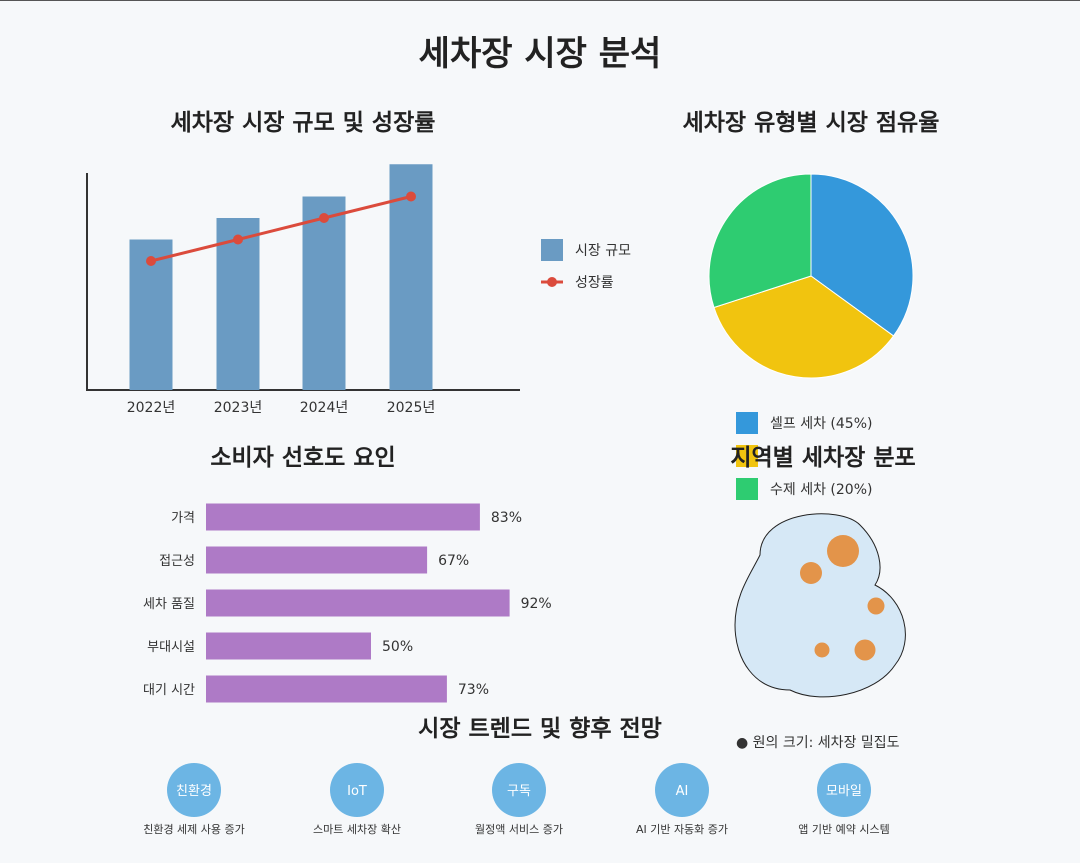 The image size is (1080, 863). Describe the element at coordinates (747, 423) in the screenshot. I see `legend-swatch-self-wash` at that location.